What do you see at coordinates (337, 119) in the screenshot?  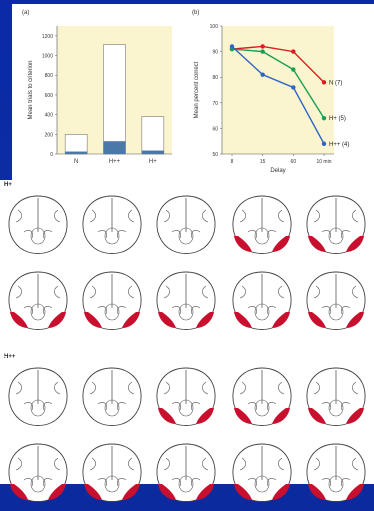 I see `line-series-label: H+ (5)` at bounding box center [337, 119].